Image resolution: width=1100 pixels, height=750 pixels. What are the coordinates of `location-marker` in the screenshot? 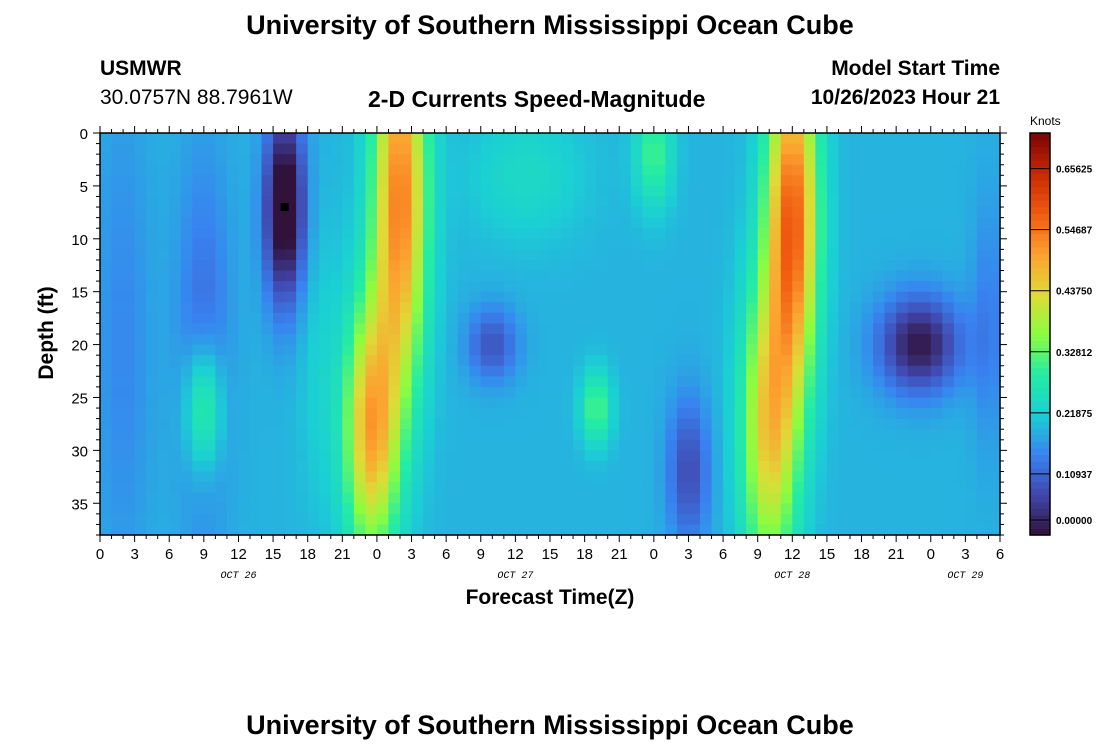 It's located at (284, 207).